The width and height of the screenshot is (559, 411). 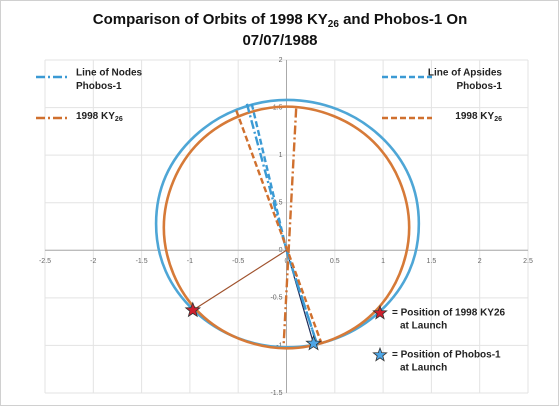 What do you see at coordinates (93, 261) in the screenshot?
I see `x-tick-label: -2` at bounding box center [93, 261].